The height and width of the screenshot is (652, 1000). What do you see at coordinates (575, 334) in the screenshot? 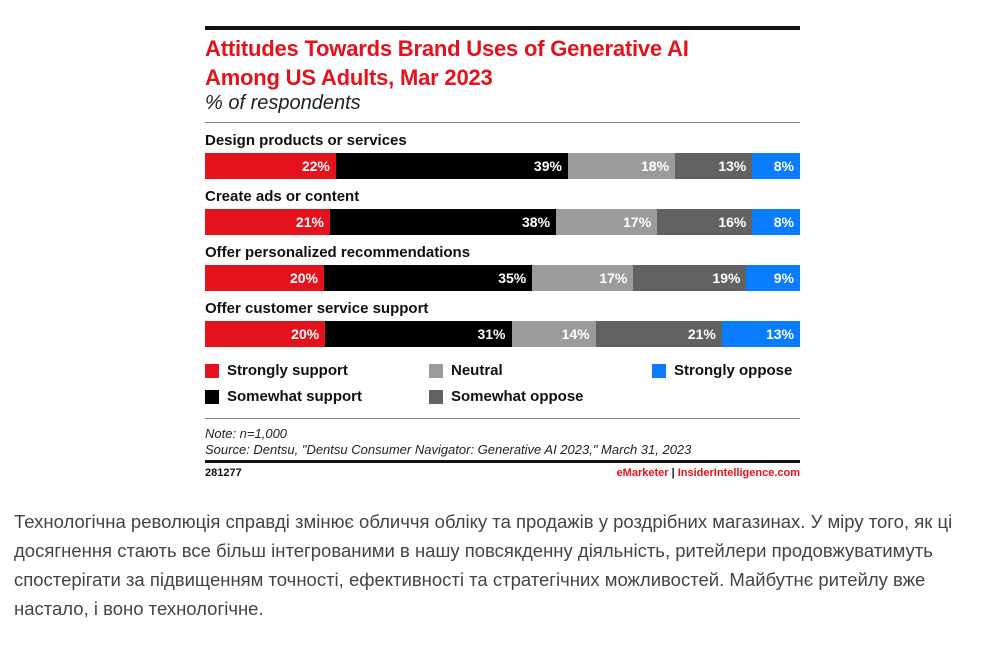
I see `data-label: 14%` at bounding box center [575, 334].